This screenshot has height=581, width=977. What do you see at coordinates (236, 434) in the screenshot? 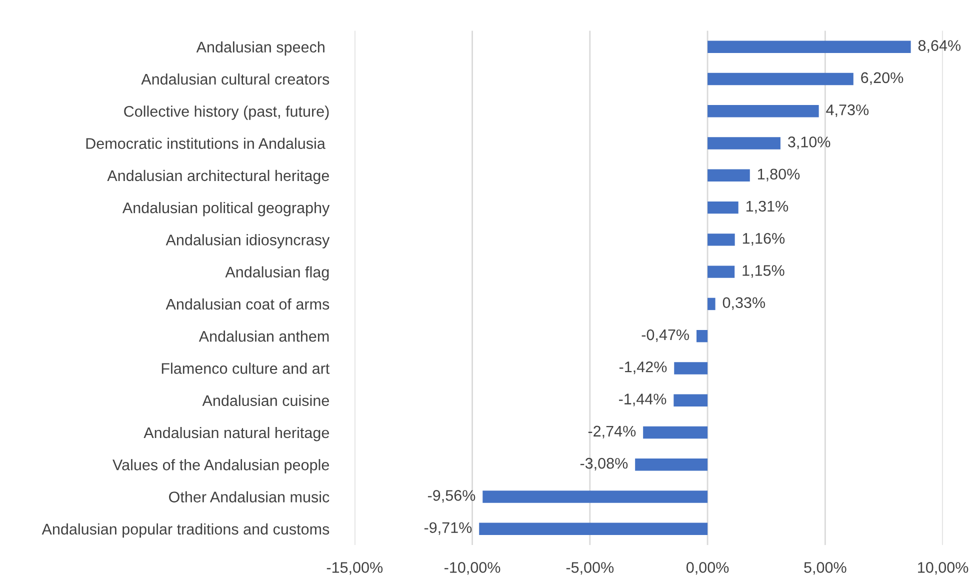
I see `y-tick-label: Andalusian natural heritage` at bounding box center [236, 434].